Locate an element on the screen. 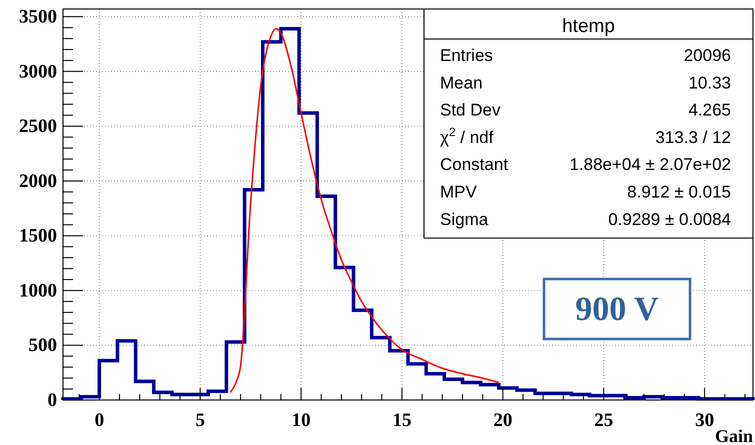 This screenshot has height=445, width=755. y-tick-label: 500 is located at coordinates (42, 345).